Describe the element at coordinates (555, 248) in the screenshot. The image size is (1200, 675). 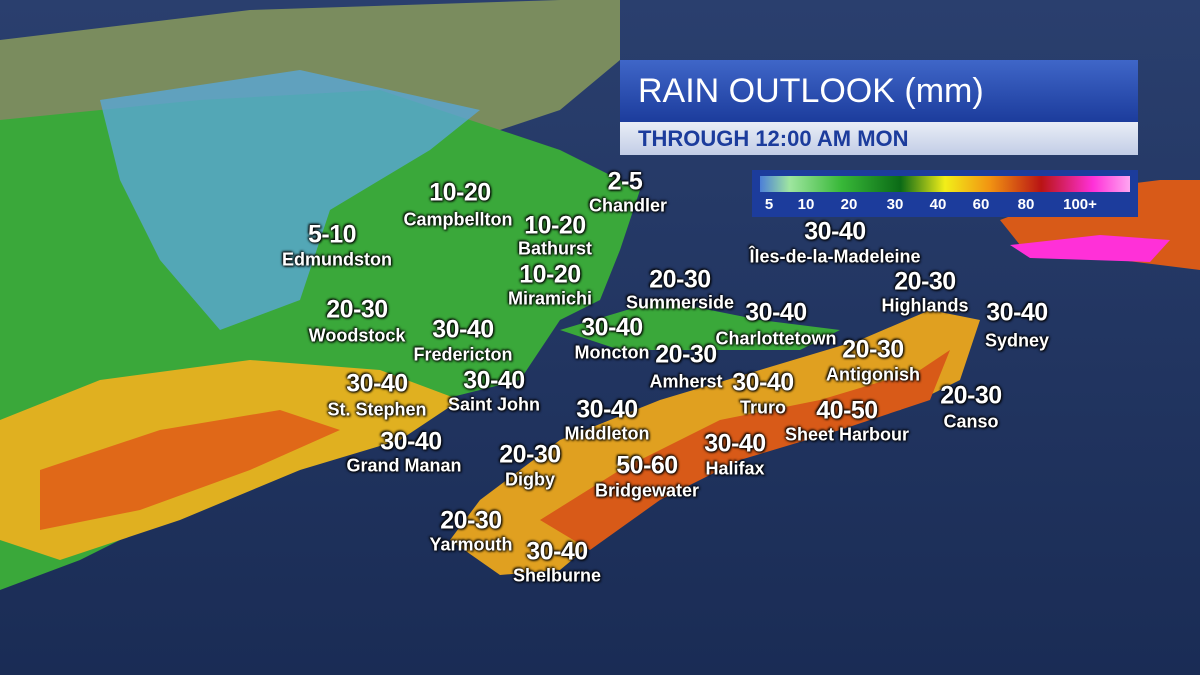
I see `place-name: Bathurst` at that location.